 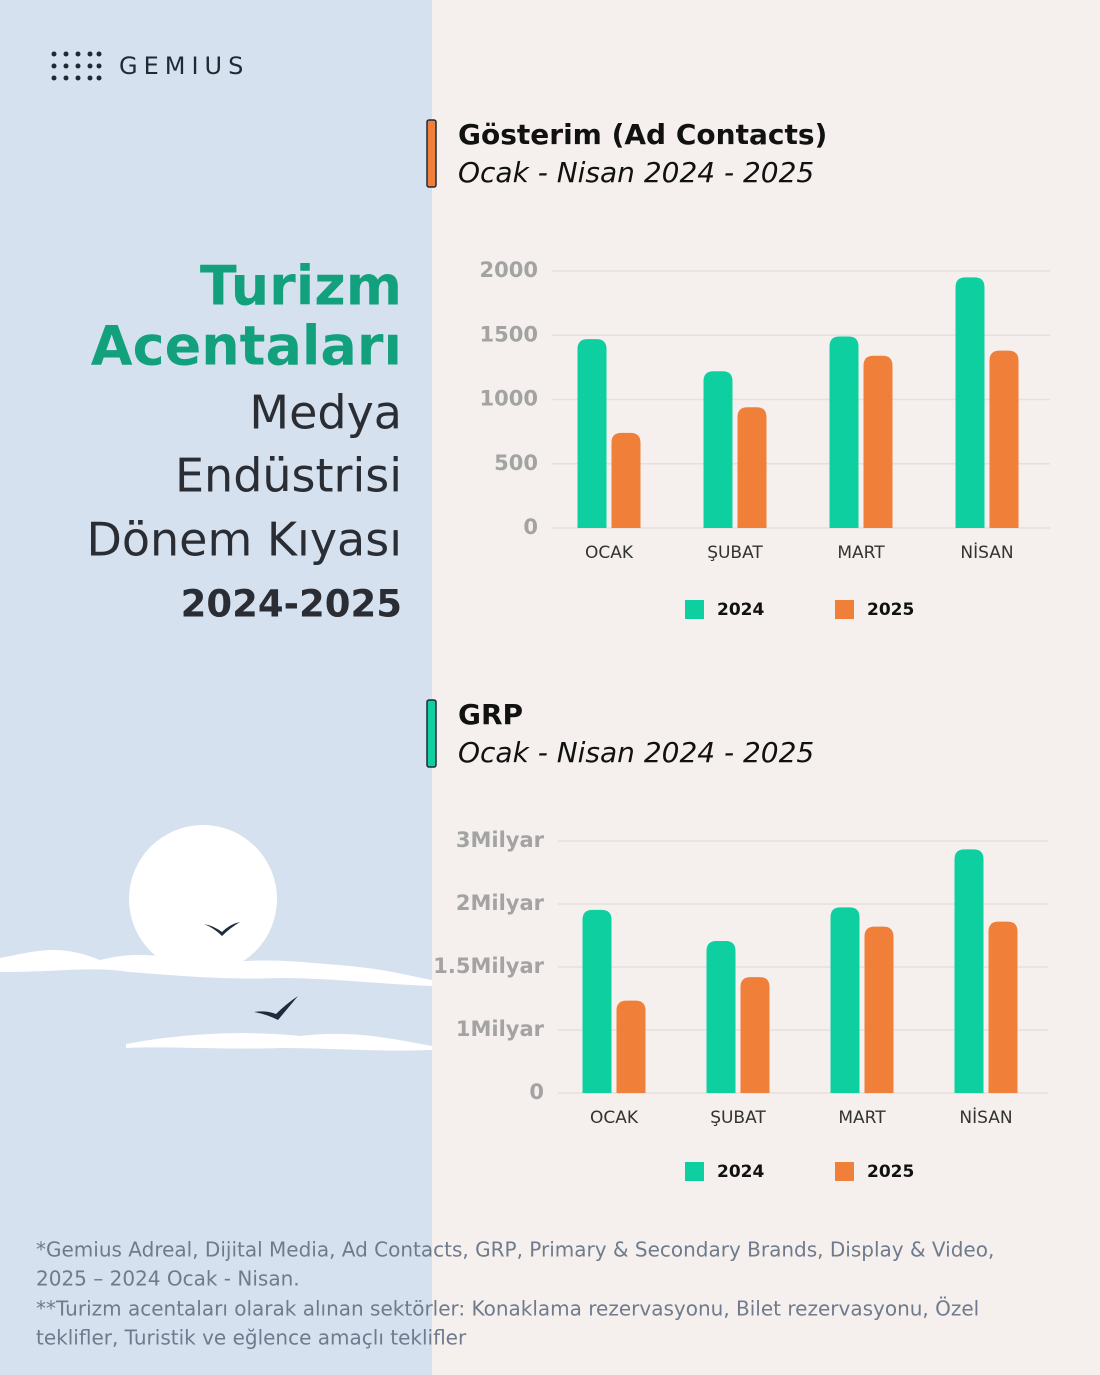 I want to click on chart-title: Gösterim (Ad Contacts), so click(x=642, y=134).